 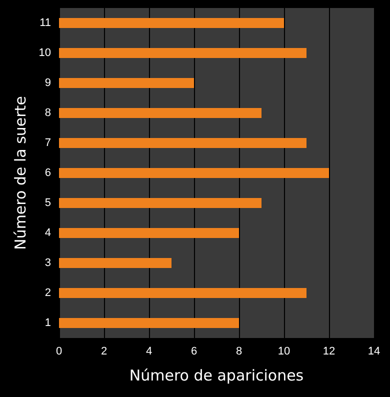 I want to click on x-tick-label: 0, so click(x=59, y=352).